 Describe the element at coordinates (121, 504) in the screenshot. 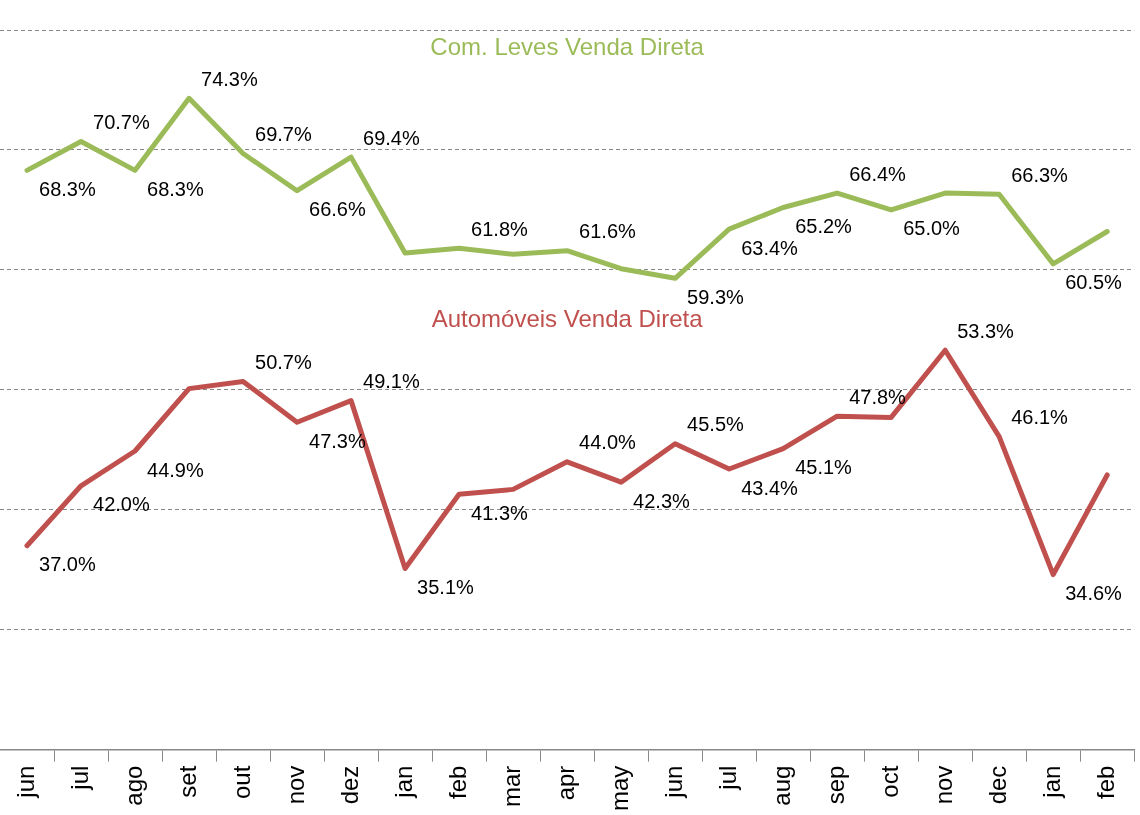

I see `data-label: 42.0%` at that location.